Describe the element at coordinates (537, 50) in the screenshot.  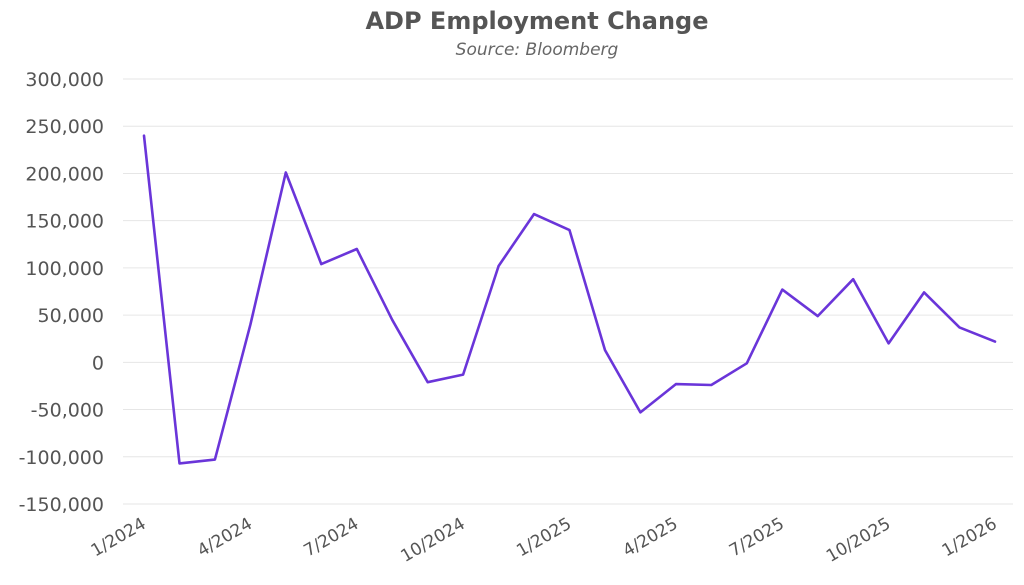
I see `chart-subtitle: Source: Bloomberg` at that location.